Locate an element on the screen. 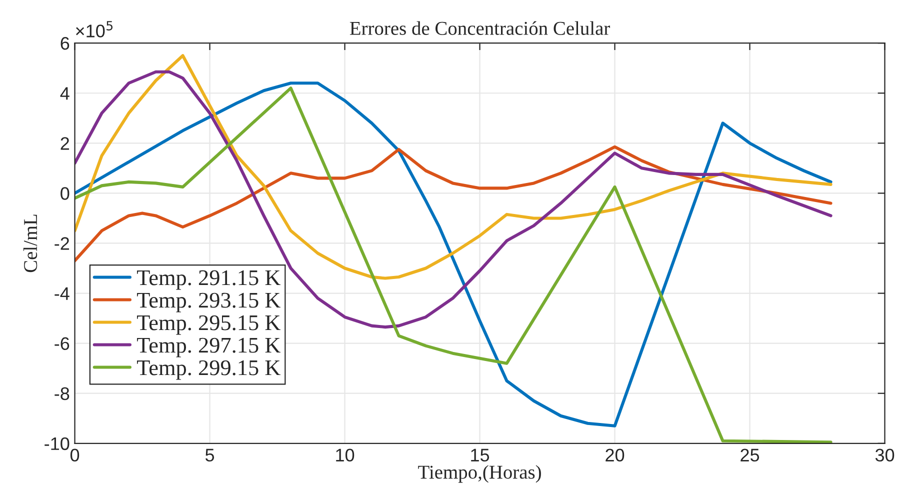 This screenshot has width=901, height=501. x-tick-label: 5 is located at coordinates (209, 455).